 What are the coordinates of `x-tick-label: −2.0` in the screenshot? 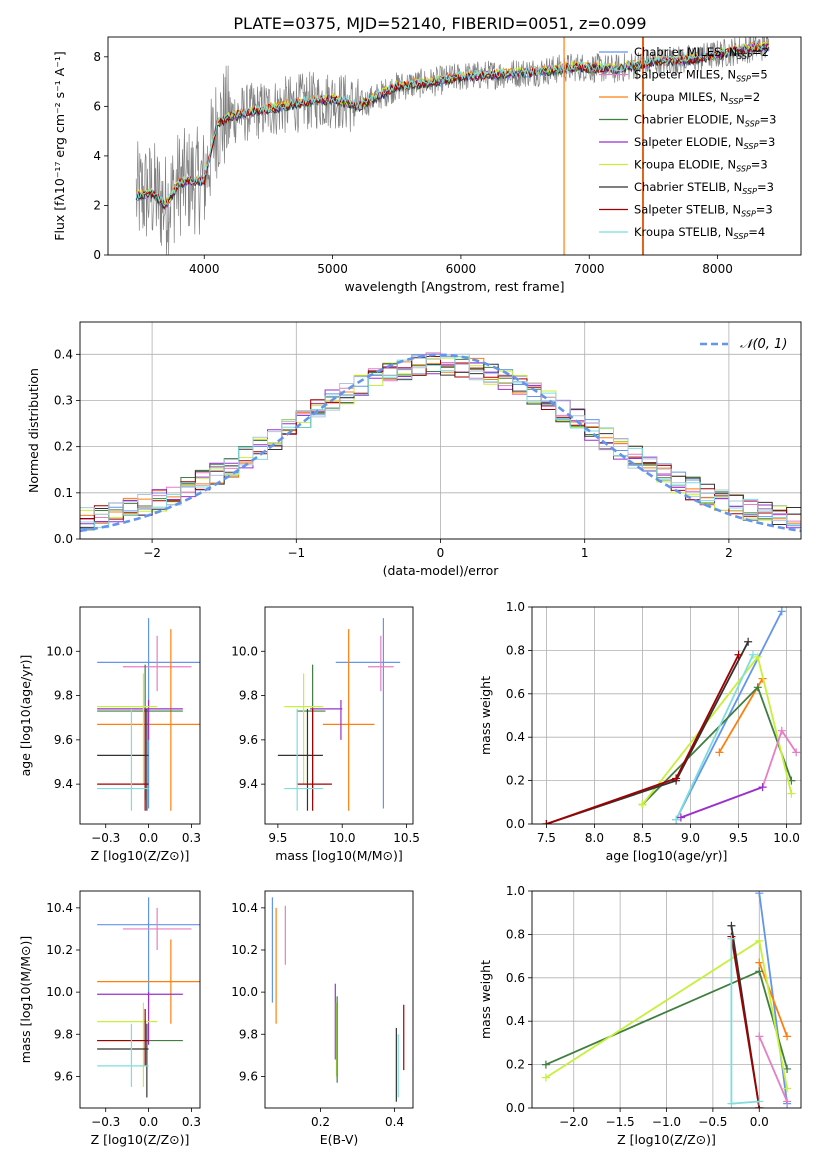 It's located at (573, 1122).